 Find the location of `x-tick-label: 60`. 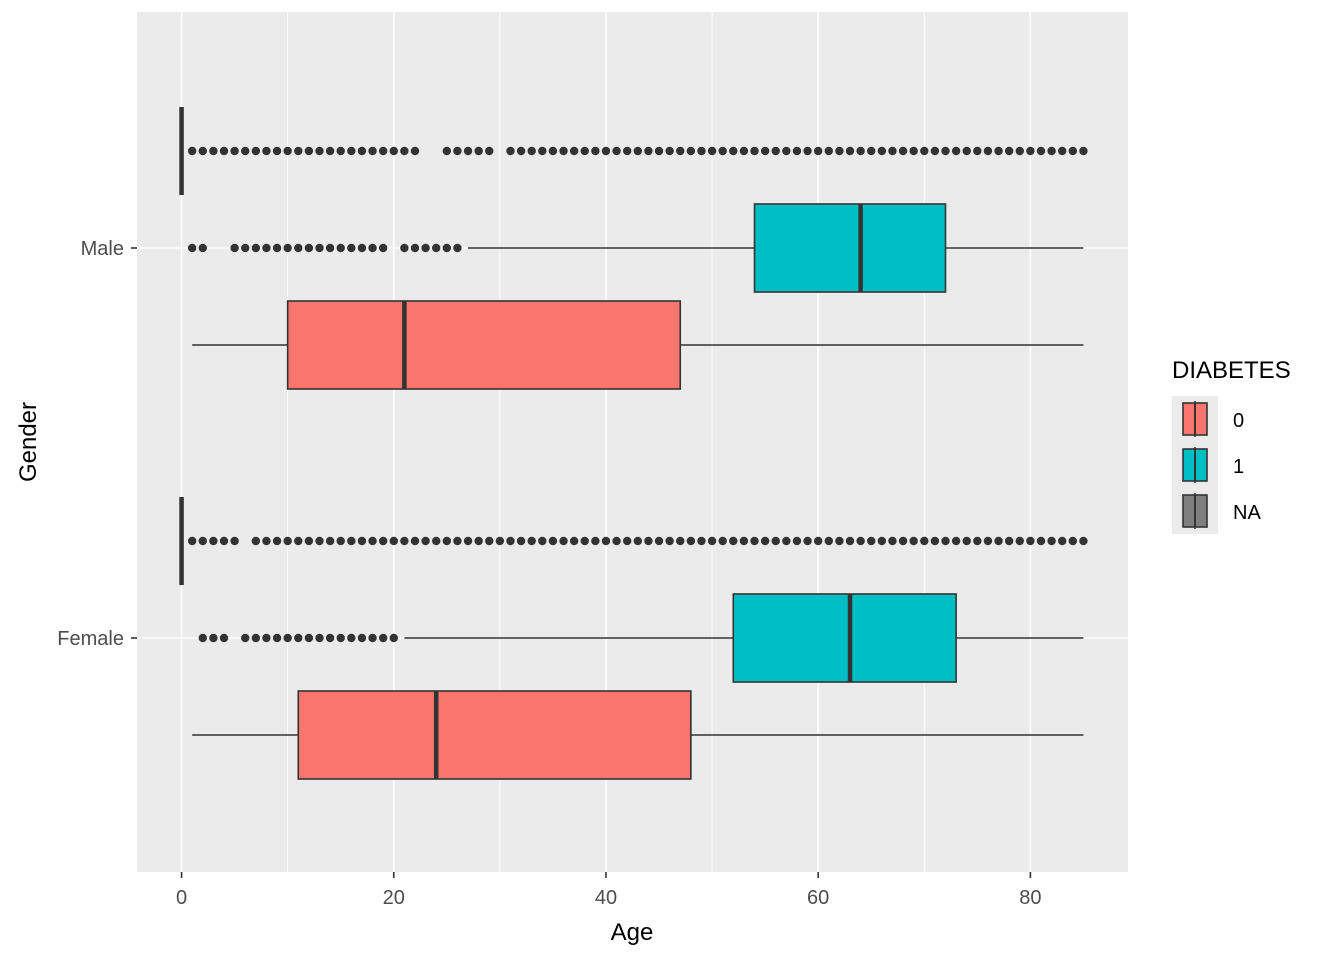

x-tick-label: 60 is located at coordinates (818, 898).